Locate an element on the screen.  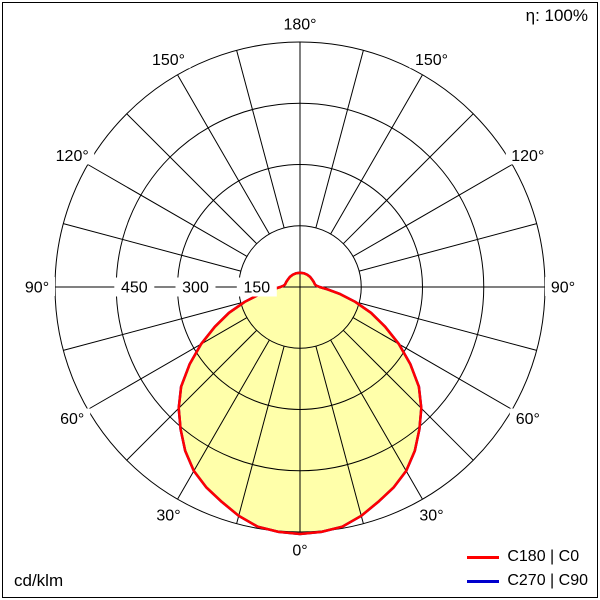
legend-item-c180-c0: C180 | C0 is located at coordinates (527, 557).